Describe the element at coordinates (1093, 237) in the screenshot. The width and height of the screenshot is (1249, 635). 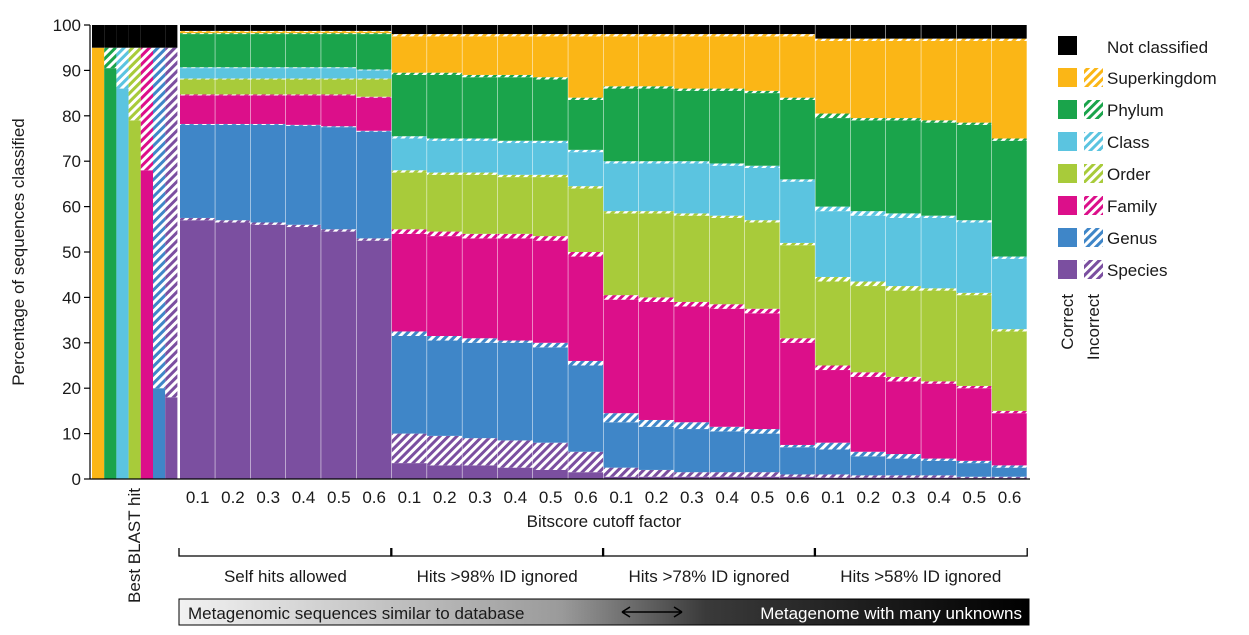
I see `legend-swatch-incorrect-genus` at that location.